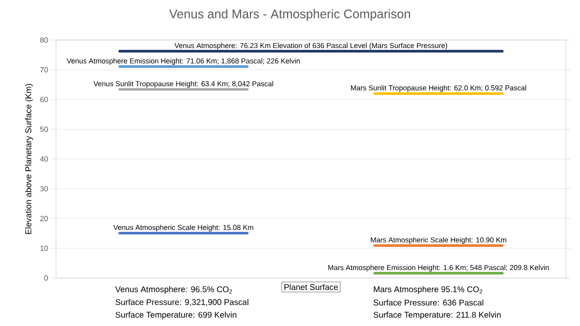  Describe the element at coordinates (429, 302) in the screenshot. I see `text: Surface Pressure: 636 Pascal` at that location.